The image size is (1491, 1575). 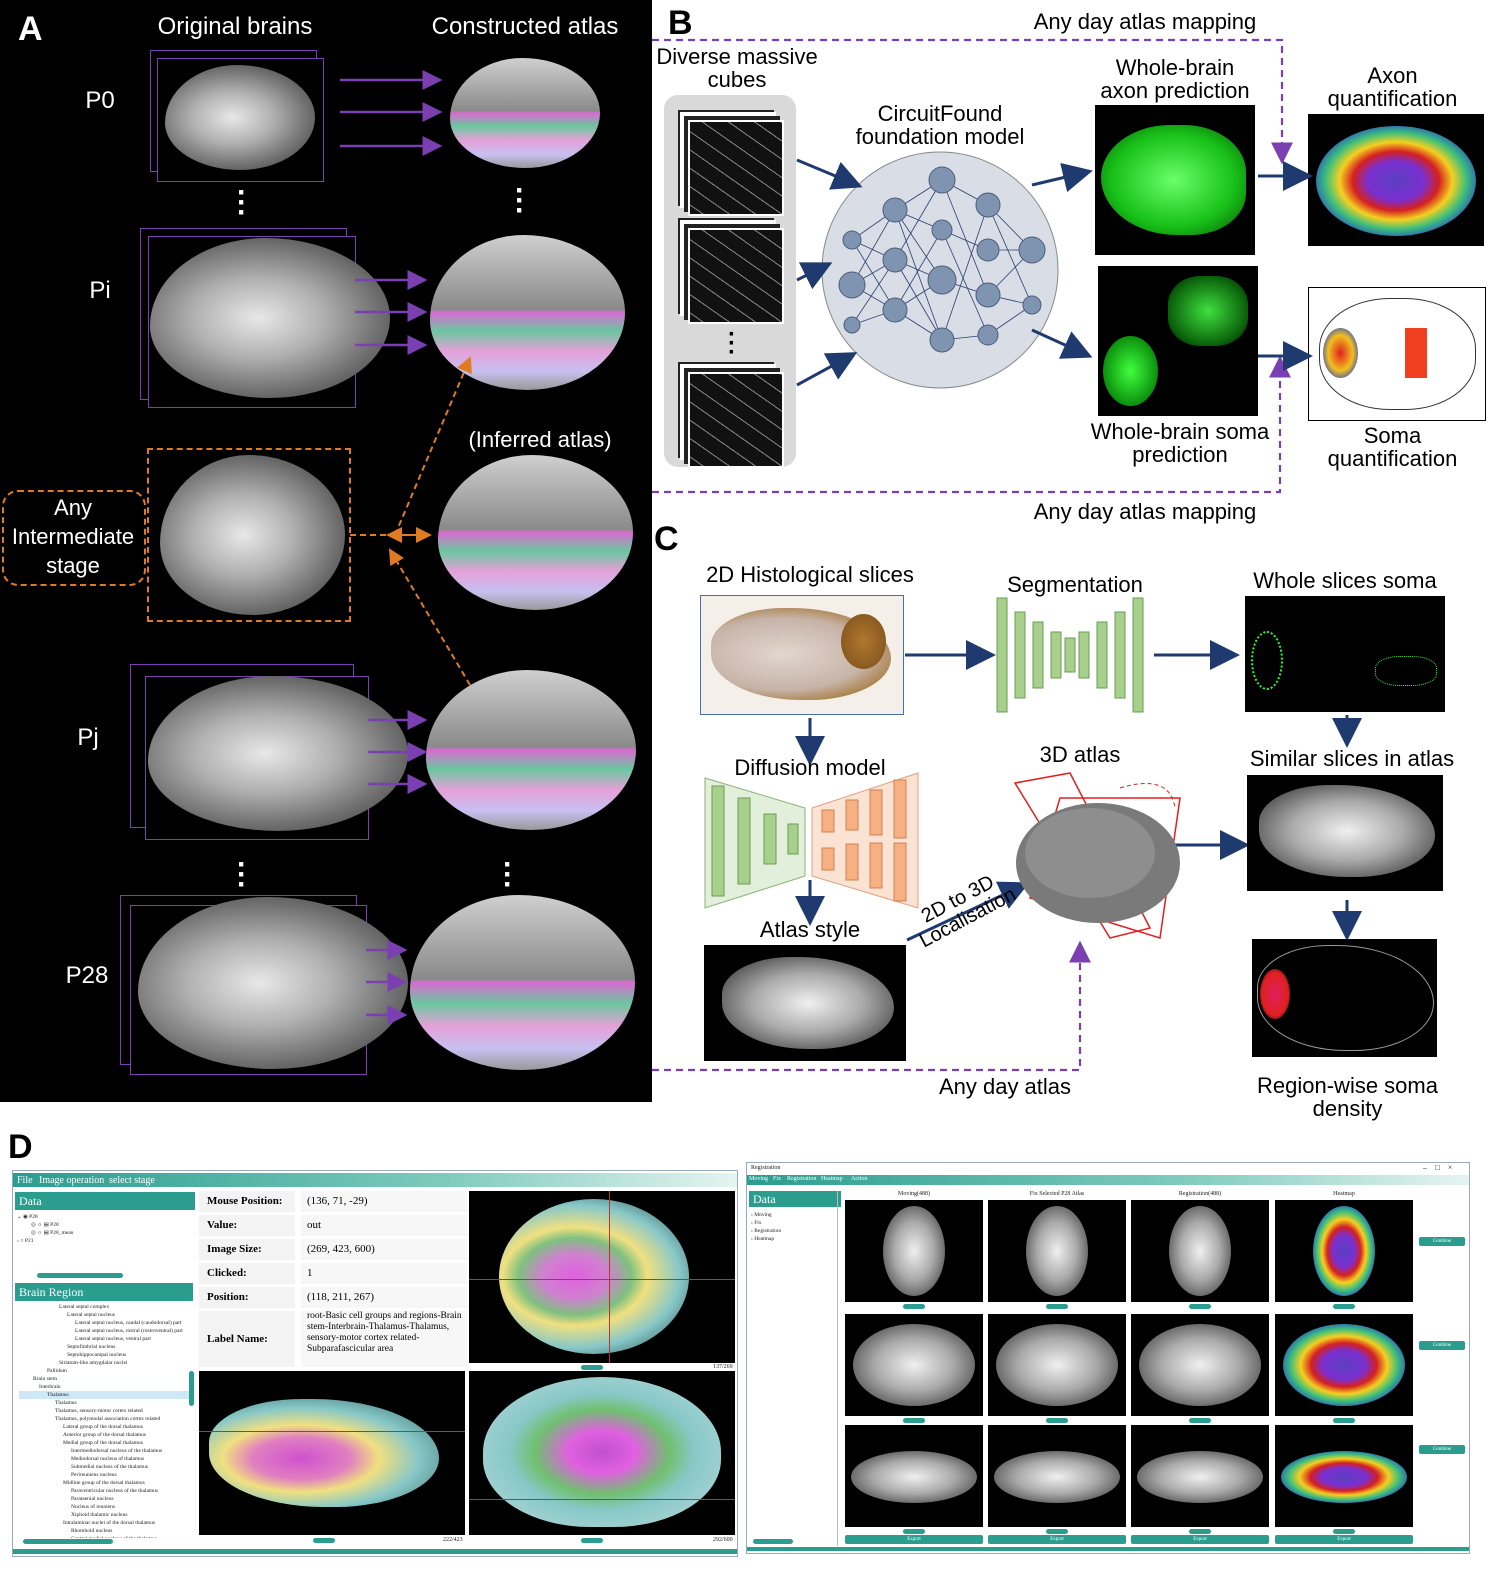 I want to click on region-tree-item: Intermediodorsal nucleus of the thalamus, so click(x=117, y=1451).